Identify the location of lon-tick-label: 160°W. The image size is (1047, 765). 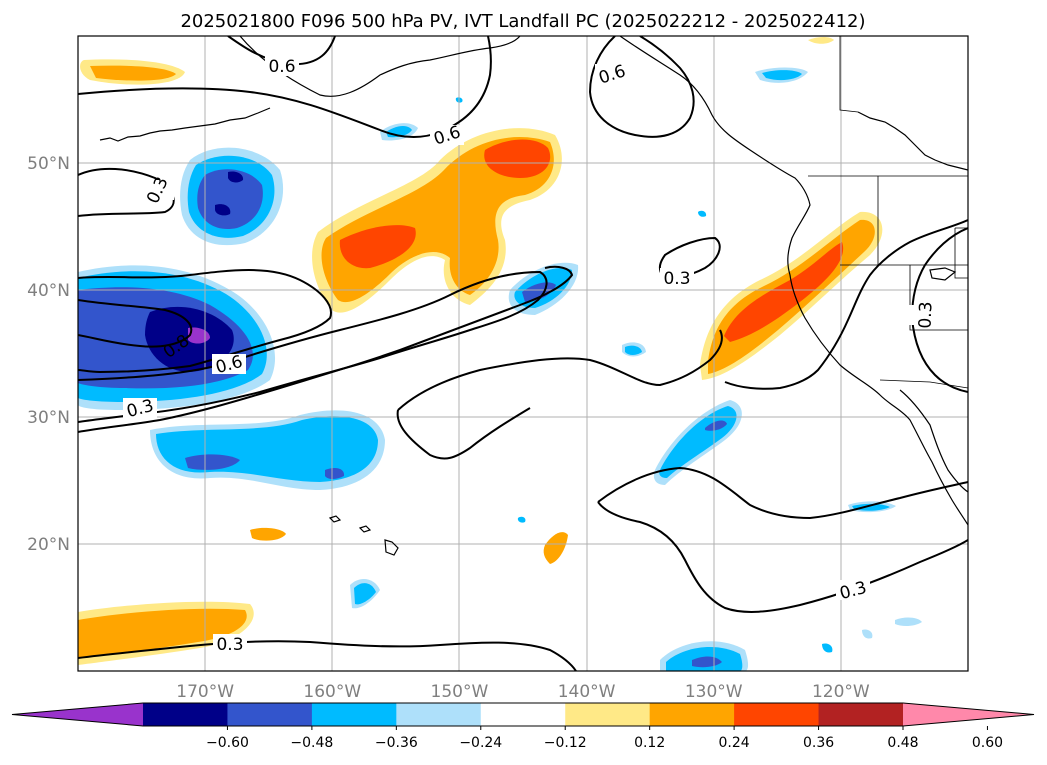
(332, 692).